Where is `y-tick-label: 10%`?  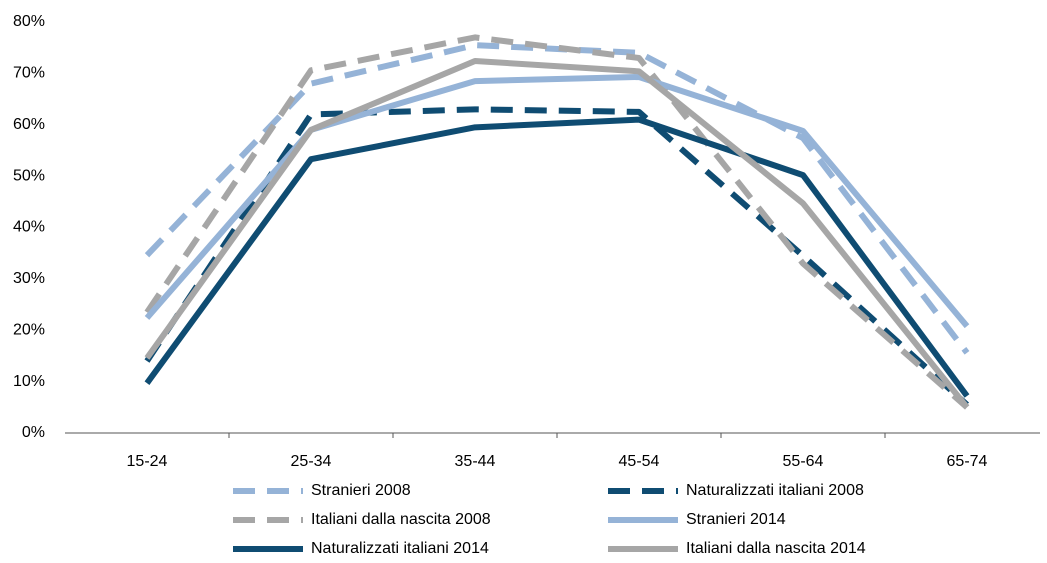
y-tick-label: 10% is located at coordinates (29, 381).